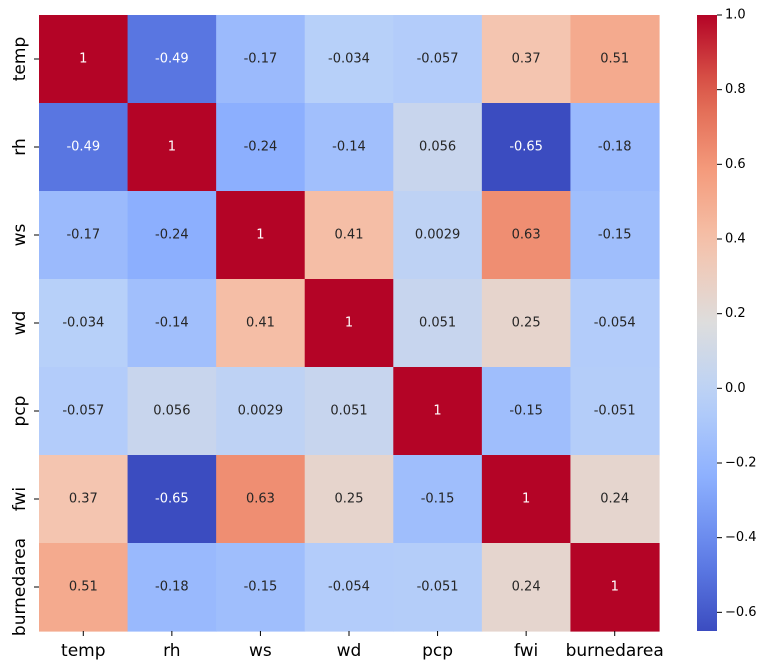 The height and width of the screenshot is (670, 781). I want to click on cell-value-temp-temp: 1, so click(83, 59).